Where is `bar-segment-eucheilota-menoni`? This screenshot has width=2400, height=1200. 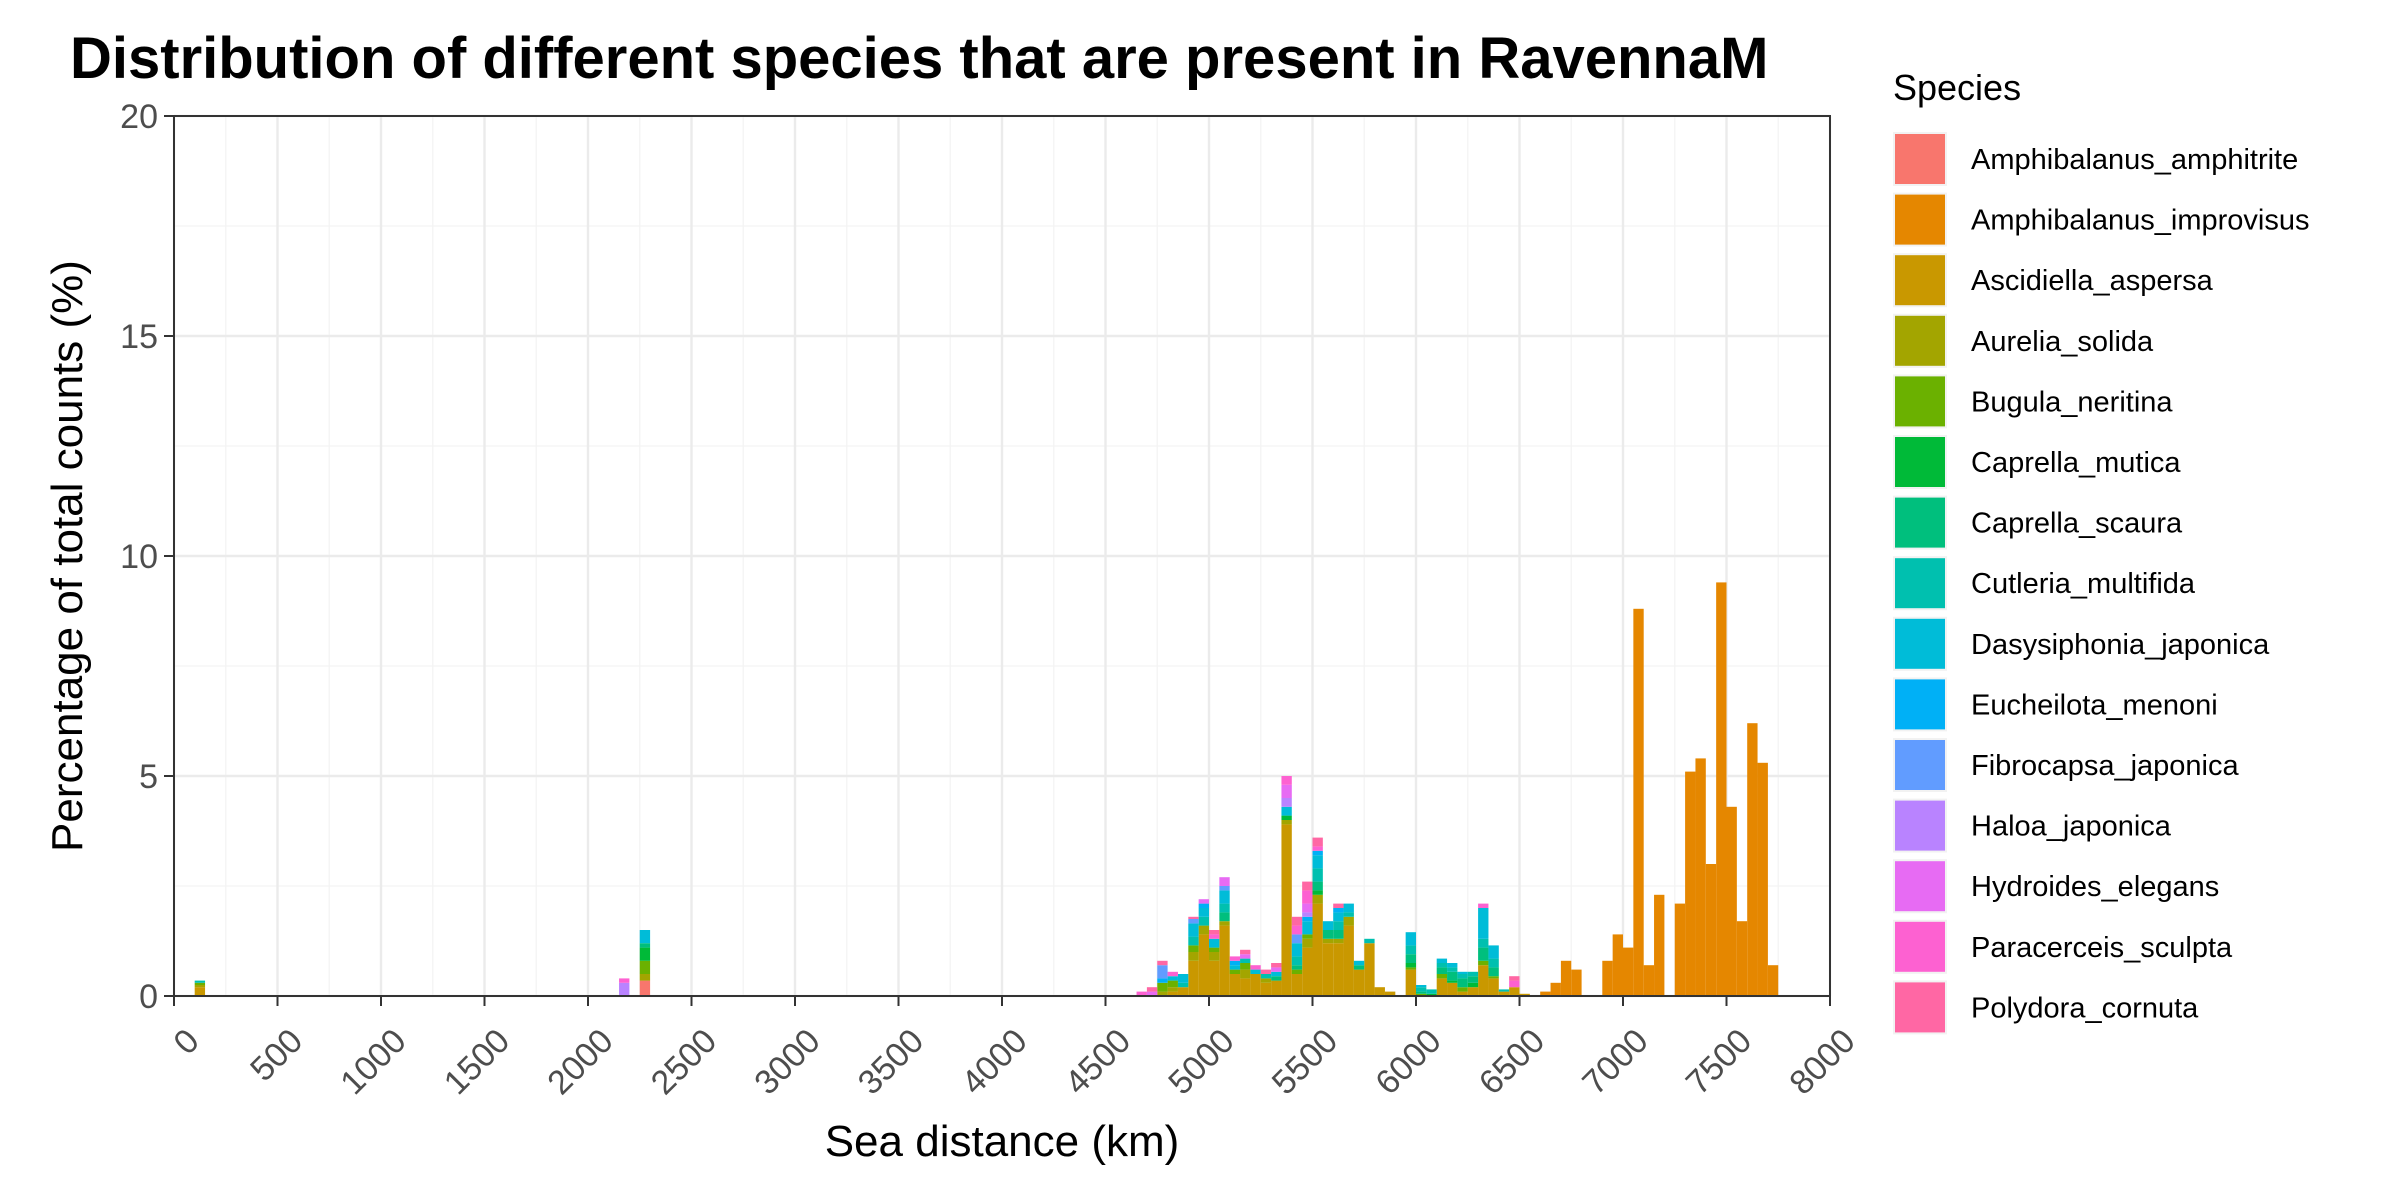
bar-segment-eucheilota-menoni is located at coordinates (1317, 853).